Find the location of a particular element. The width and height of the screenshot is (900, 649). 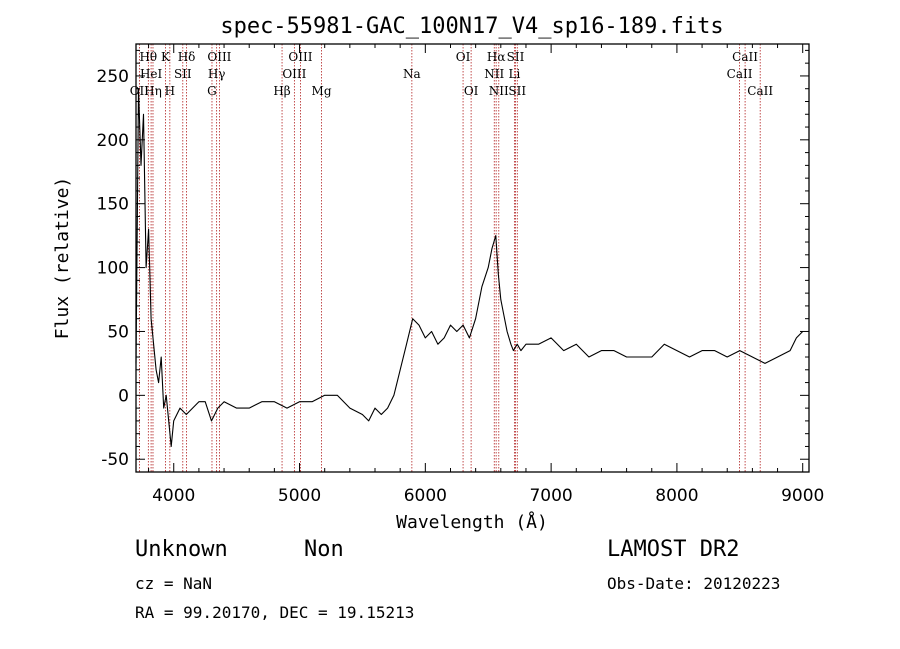

y-tick-label-1: 0 is located at coordinates (123, 396).